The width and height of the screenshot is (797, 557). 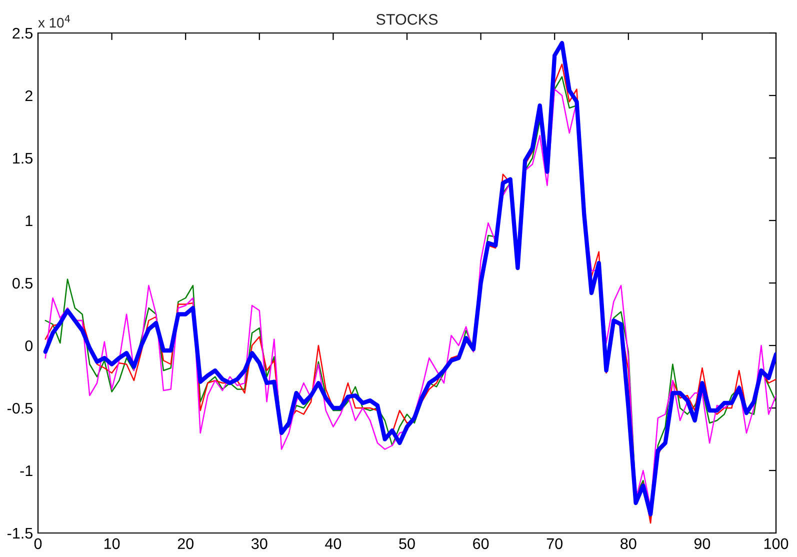 What do you see at coordinates (407, 544) in the screenshot?
I see `x-tick-label: 50` at bounding box center [407, 544].